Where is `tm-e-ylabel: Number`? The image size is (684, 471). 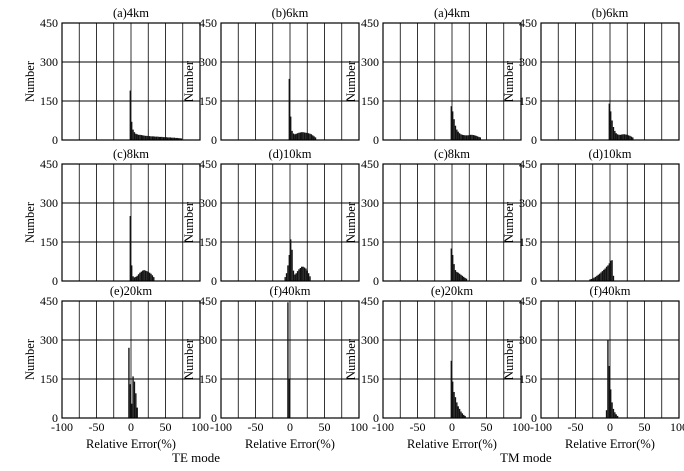
tm-e-ylabel: Number is located at coordinates (351, 359).